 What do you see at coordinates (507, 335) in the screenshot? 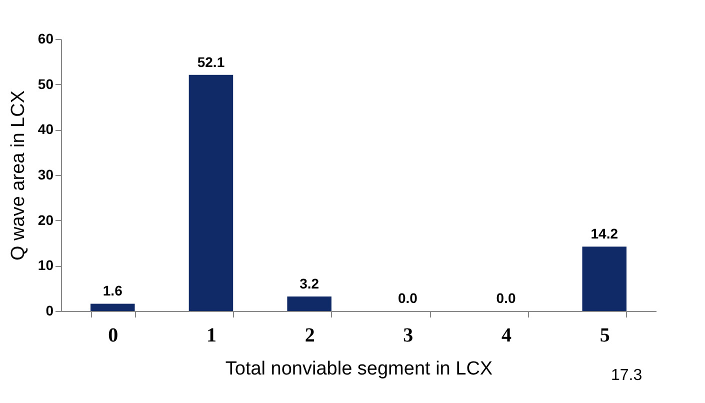
I see `x-tick-label: 4` at bounding box center [507, 335].